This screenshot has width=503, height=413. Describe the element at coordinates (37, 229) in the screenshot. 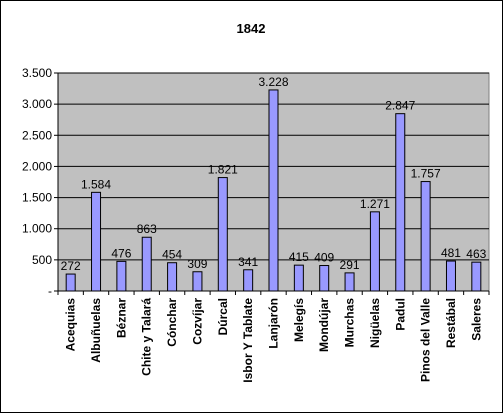

I see `y-tick-label: 1.000` at that location.